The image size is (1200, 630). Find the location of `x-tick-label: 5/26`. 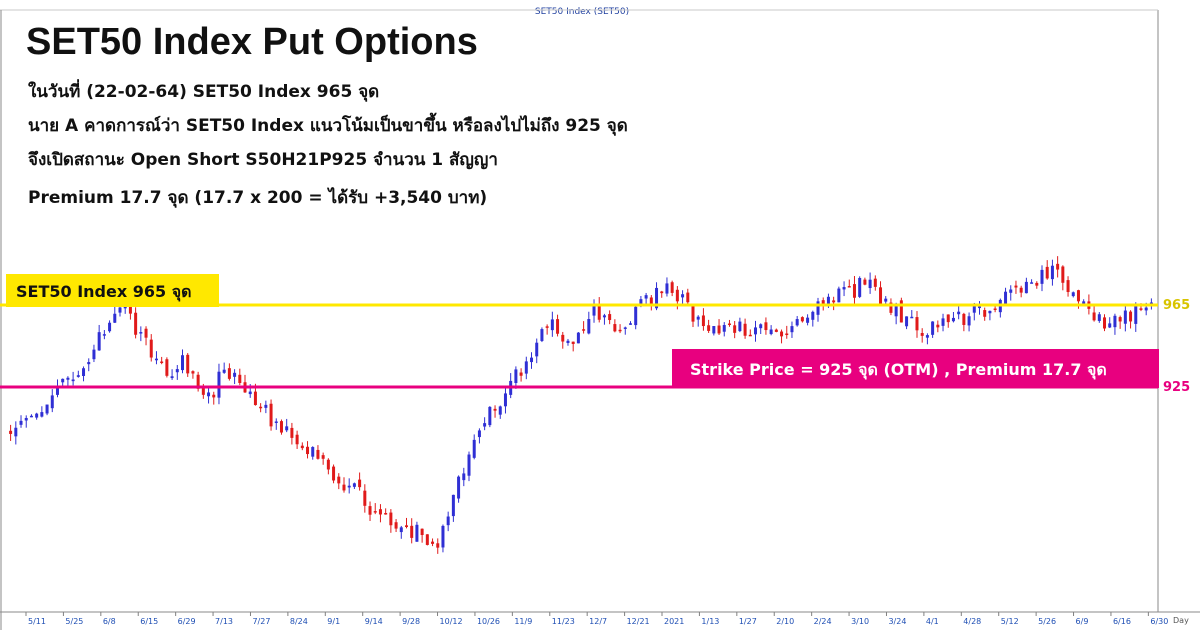

x-tick-label: 5/26 is located at coordinates (1047, 621).